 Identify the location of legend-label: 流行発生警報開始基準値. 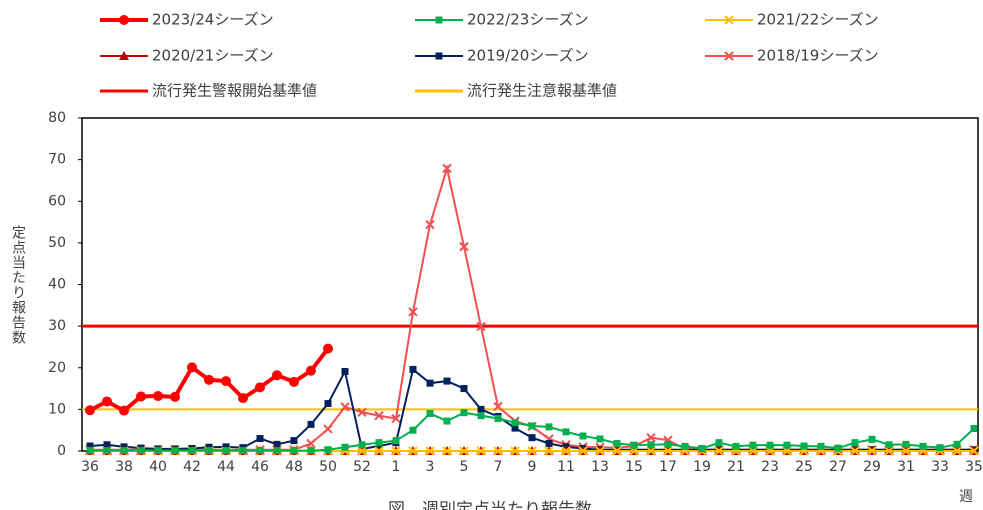
(234, 91).